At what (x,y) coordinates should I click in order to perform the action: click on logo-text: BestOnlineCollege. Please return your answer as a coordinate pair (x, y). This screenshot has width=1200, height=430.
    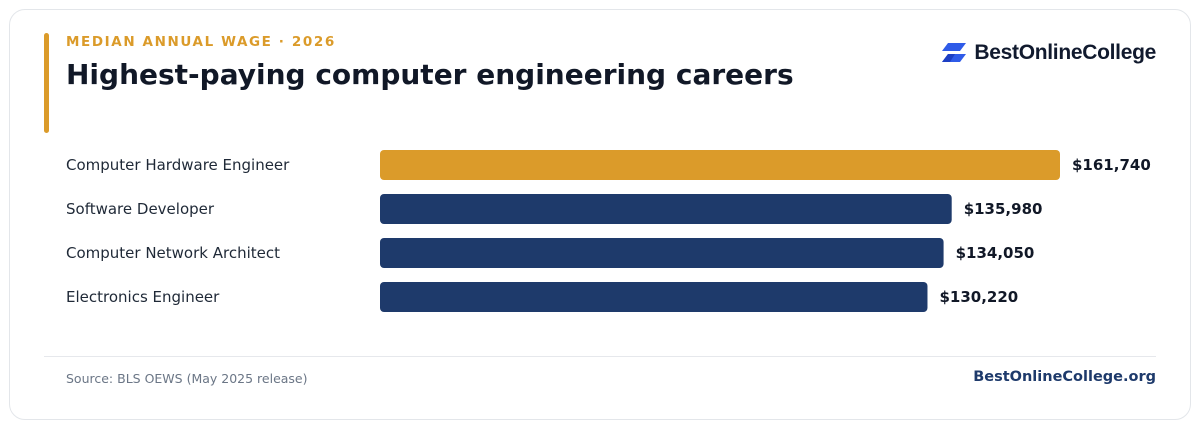
    Looking at the image, I should click on (1065, 52).